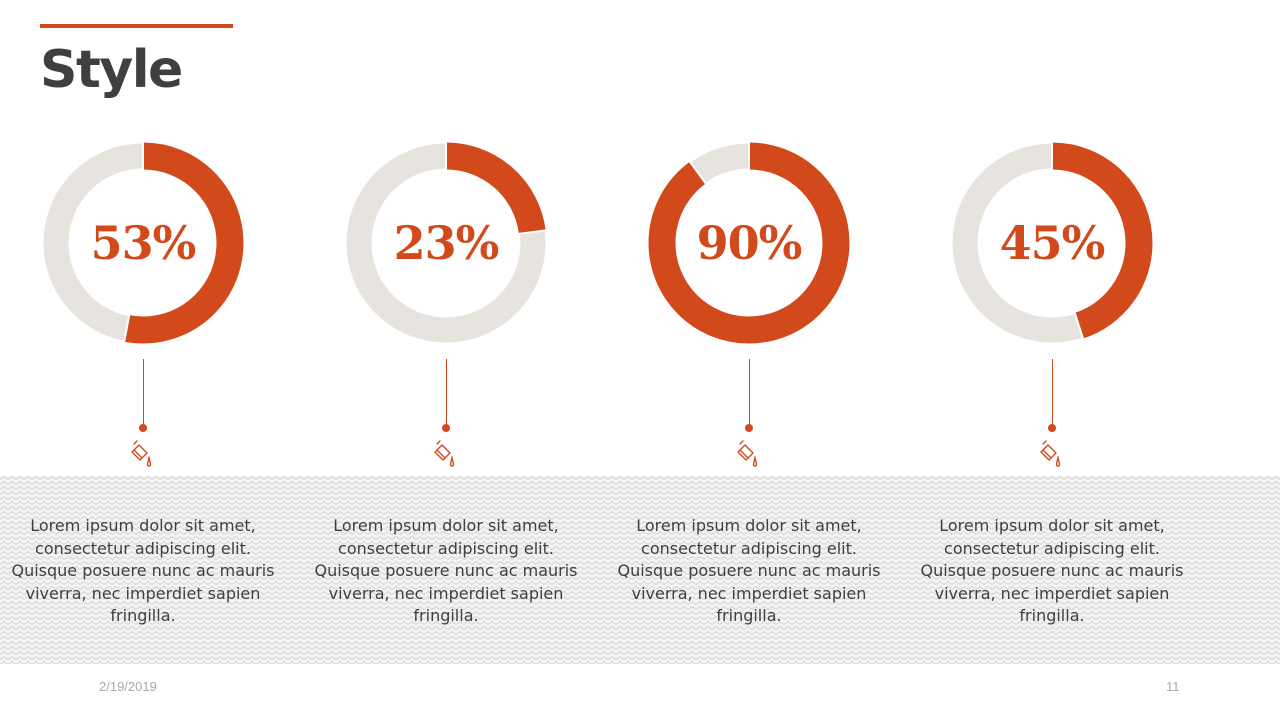  Describe the element at coordinates (128, 686) in the screenshot. I see `footer-date: 2/19/2019` at that location.